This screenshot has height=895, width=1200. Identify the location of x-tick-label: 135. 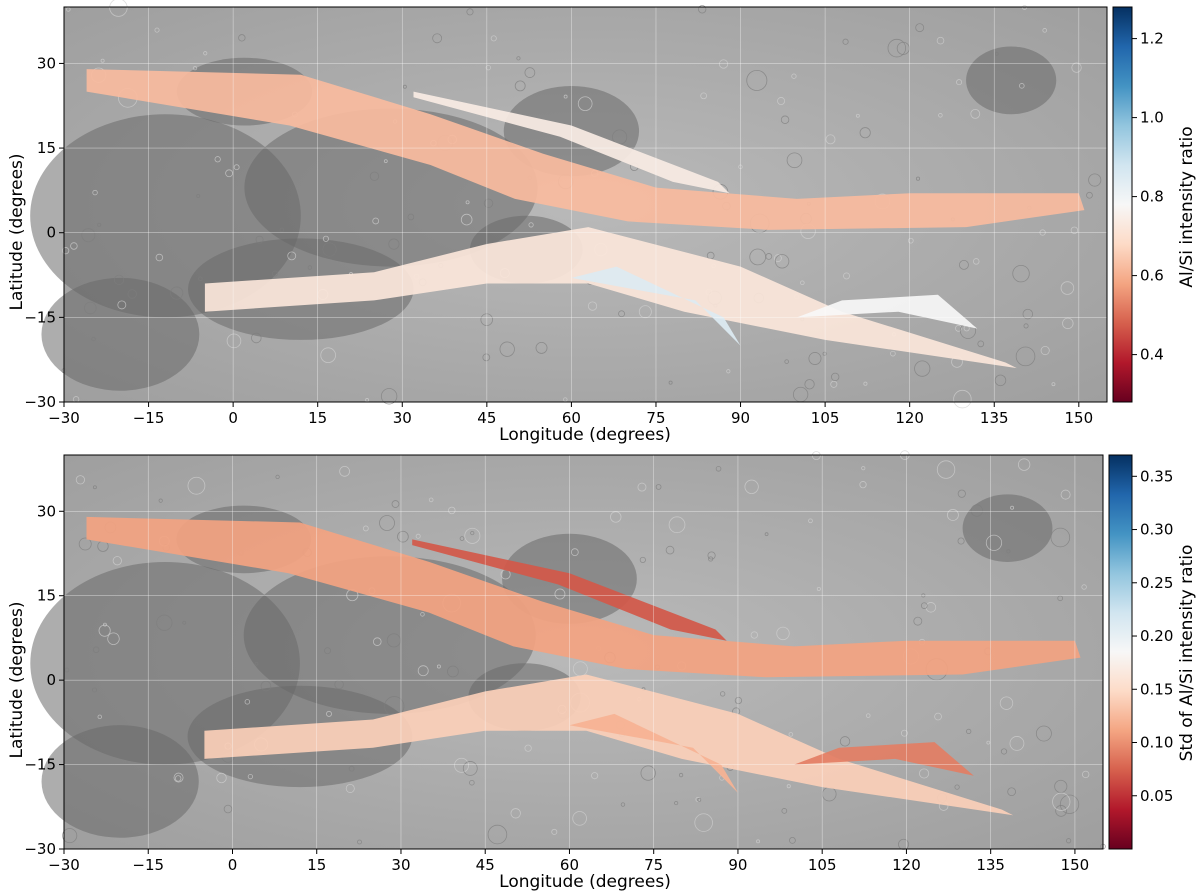
(994, 418).